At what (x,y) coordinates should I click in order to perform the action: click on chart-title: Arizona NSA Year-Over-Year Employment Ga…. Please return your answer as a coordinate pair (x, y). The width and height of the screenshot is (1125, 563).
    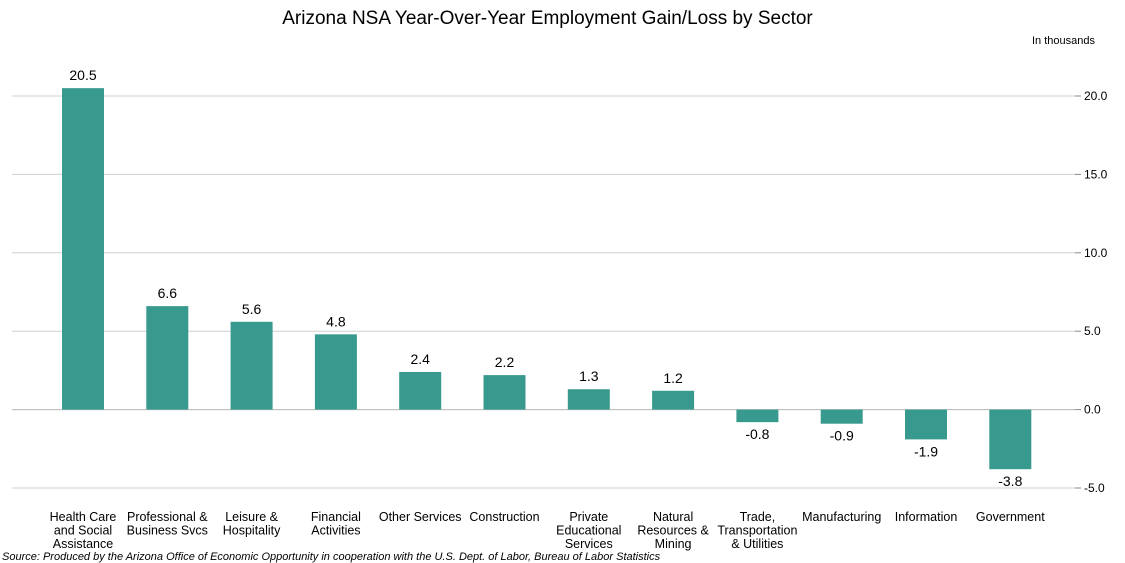
    Looking at the image, I should click on (547, 18).